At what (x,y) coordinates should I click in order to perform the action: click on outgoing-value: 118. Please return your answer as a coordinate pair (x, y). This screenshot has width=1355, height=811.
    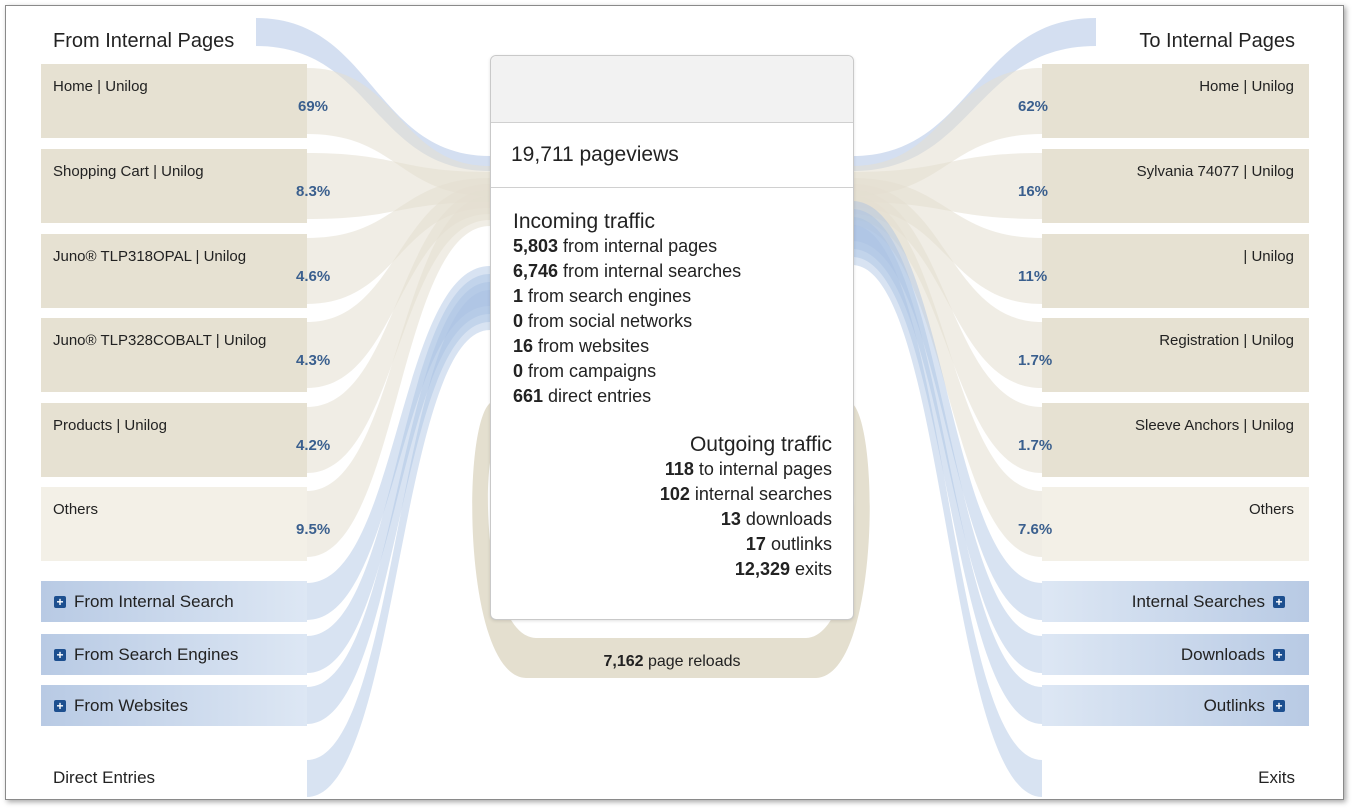
    Looking at the image, I should click on (679, 469).